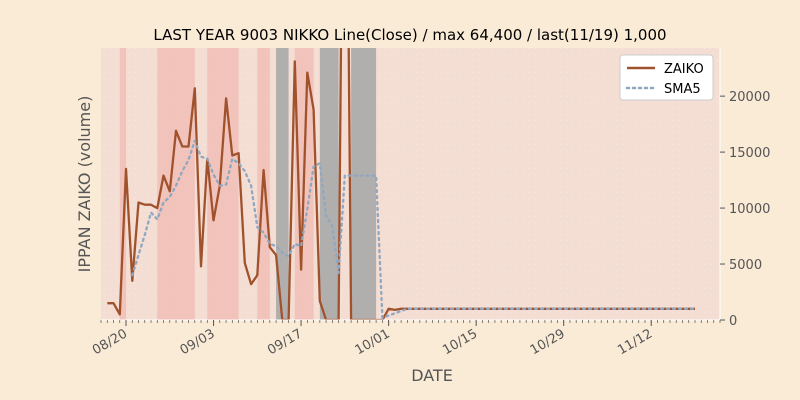 Image resolution: width=800 pixels, height=400 pixels. I want to click on y-tick-label: 20000, so click(749, 97).